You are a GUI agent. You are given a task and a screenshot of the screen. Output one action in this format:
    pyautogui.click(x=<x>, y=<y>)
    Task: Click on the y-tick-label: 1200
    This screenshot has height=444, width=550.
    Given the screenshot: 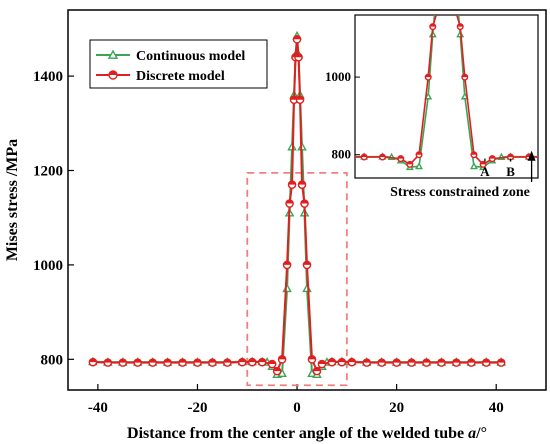 What is the action you would take?
    pyautogui.click(x=48, y=171)
    